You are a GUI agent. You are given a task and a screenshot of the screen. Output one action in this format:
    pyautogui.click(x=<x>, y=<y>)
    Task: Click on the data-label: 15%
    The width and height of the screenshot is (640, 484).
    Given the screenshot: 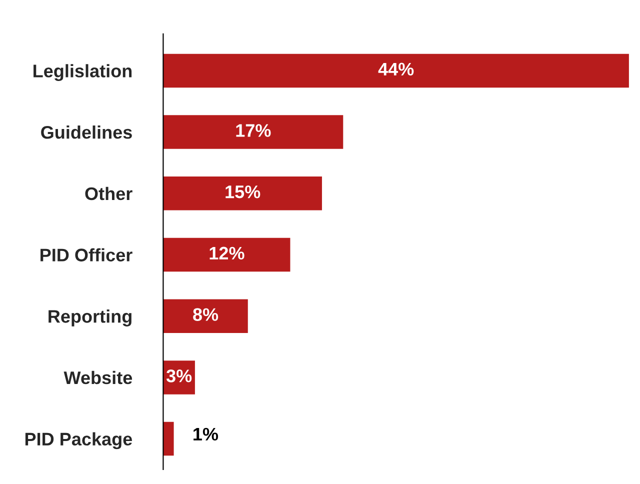 What is the action you would take?
    pyautogui.click(x=243, y=192)
    